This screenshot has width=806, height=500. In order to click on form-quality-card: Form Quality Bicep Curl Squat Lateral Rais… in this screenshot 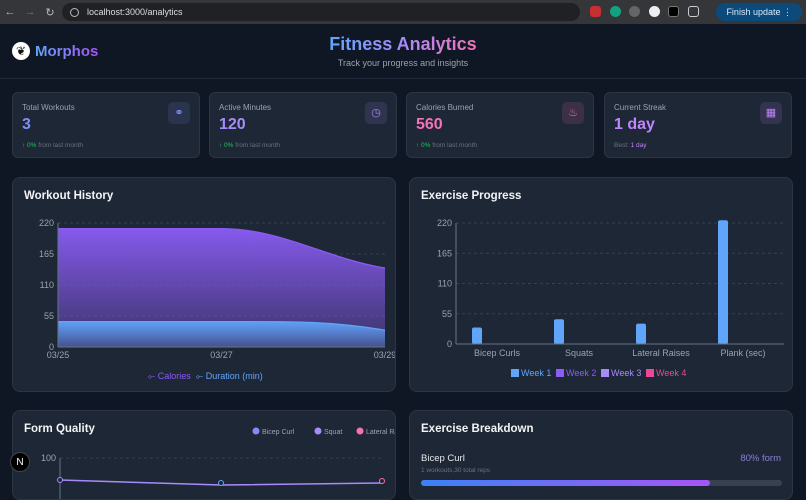, I will do `click(204, 455)`.